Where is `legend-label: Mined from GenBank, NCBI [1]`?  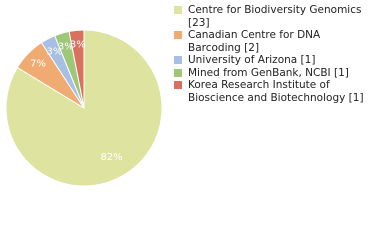
legend-label: Mined from GenBank, NCBI [1] is located at coordinates (268, 72).